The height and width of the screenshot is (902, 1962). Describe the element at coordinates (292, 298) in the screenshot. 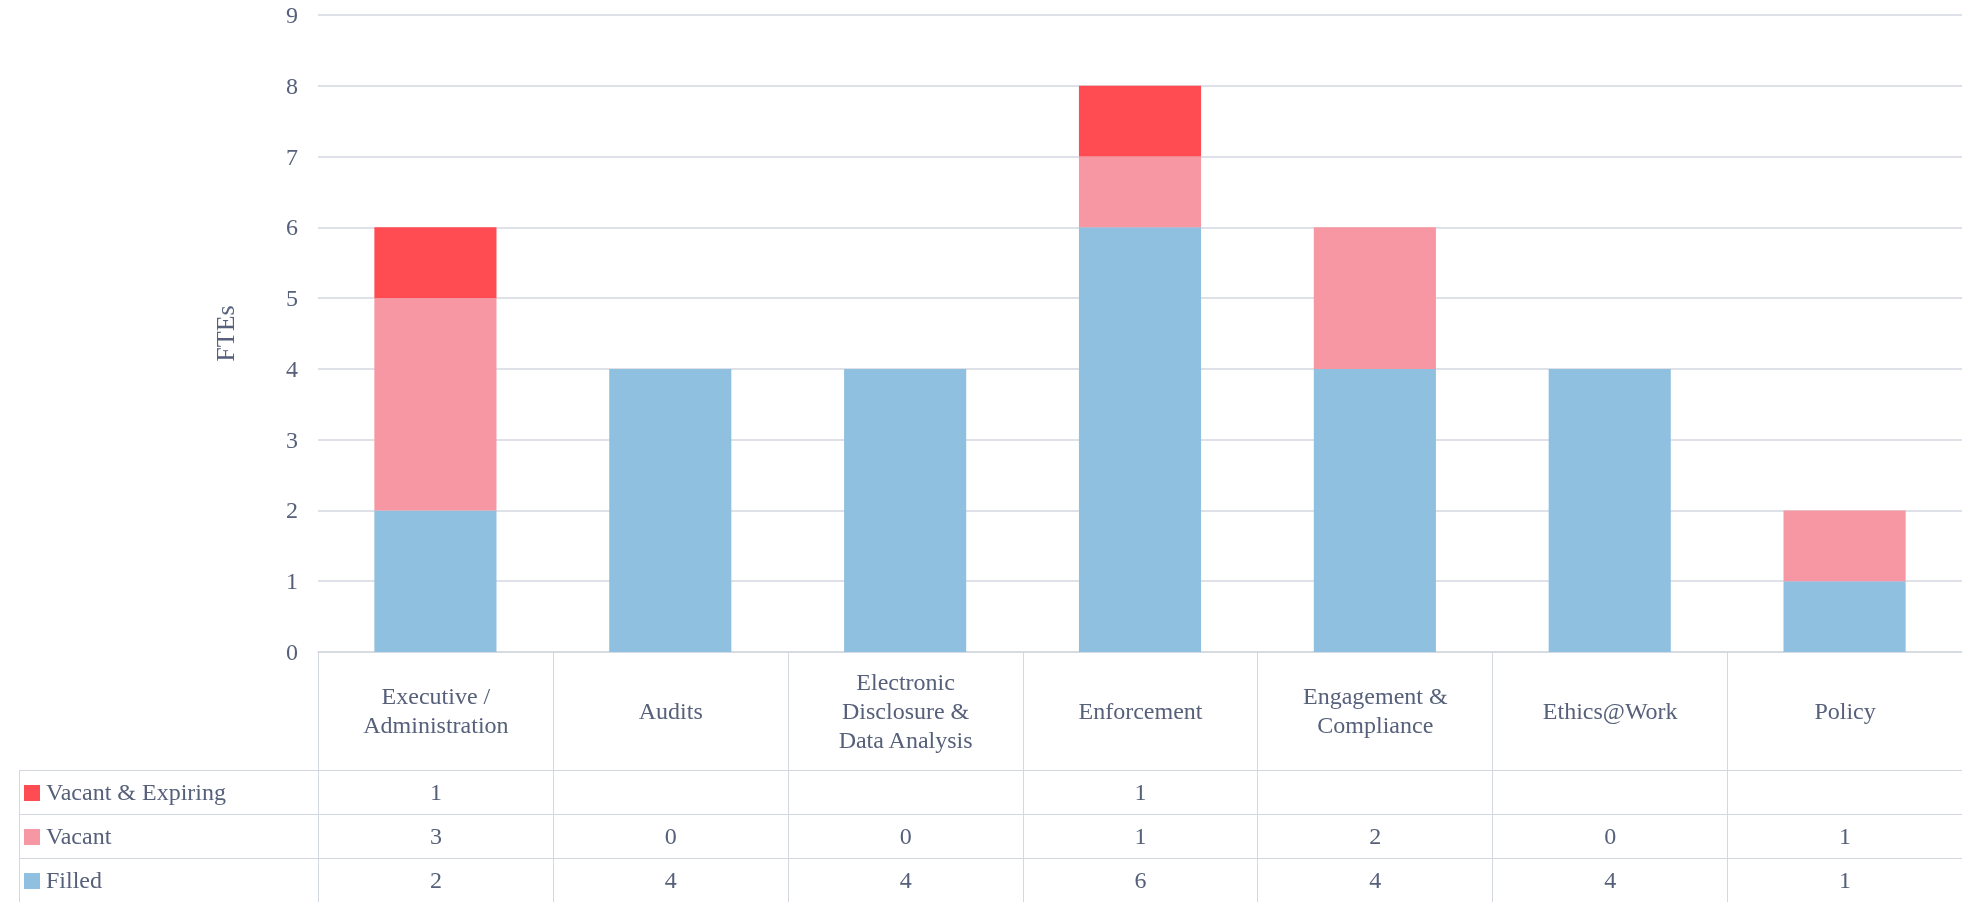

I see `y-tick-label: 5` at that location.